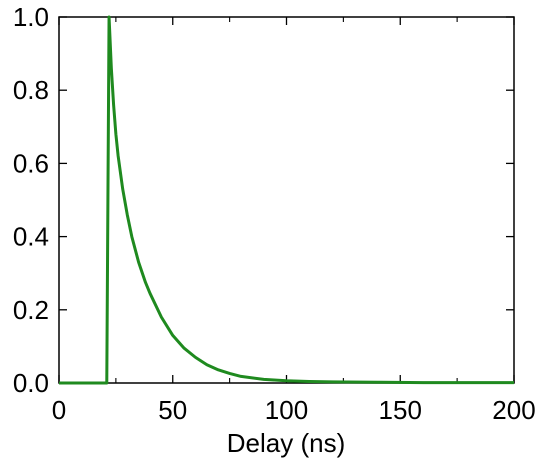 The image size is (546, 466). What do you see at coordinates (31, 310) in the screenshot?
I see `y-tick-label: 0.2` at bounding box center [31, 310].